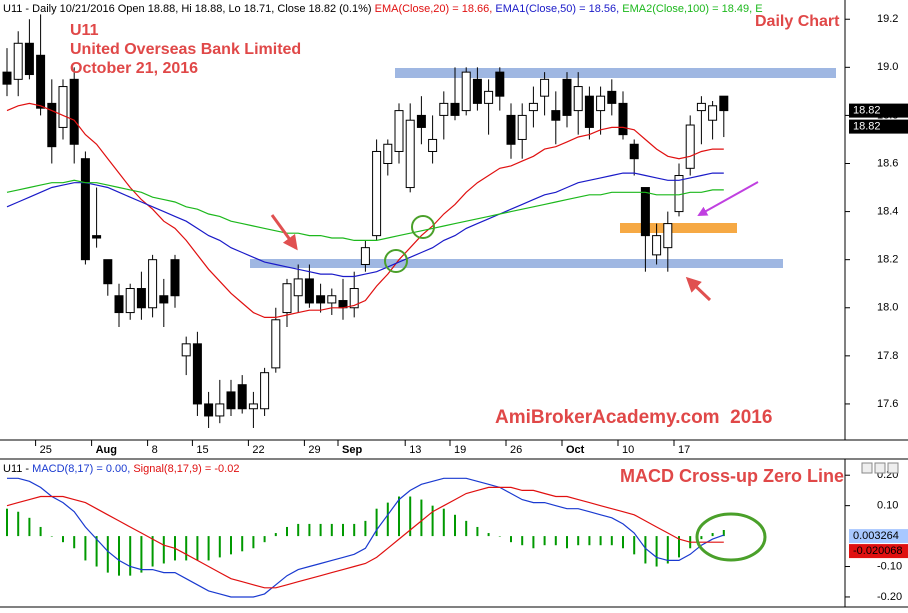  I want to click on legend-entry: EMA2(Close,100) = 18.49, E, so click(692, 9).